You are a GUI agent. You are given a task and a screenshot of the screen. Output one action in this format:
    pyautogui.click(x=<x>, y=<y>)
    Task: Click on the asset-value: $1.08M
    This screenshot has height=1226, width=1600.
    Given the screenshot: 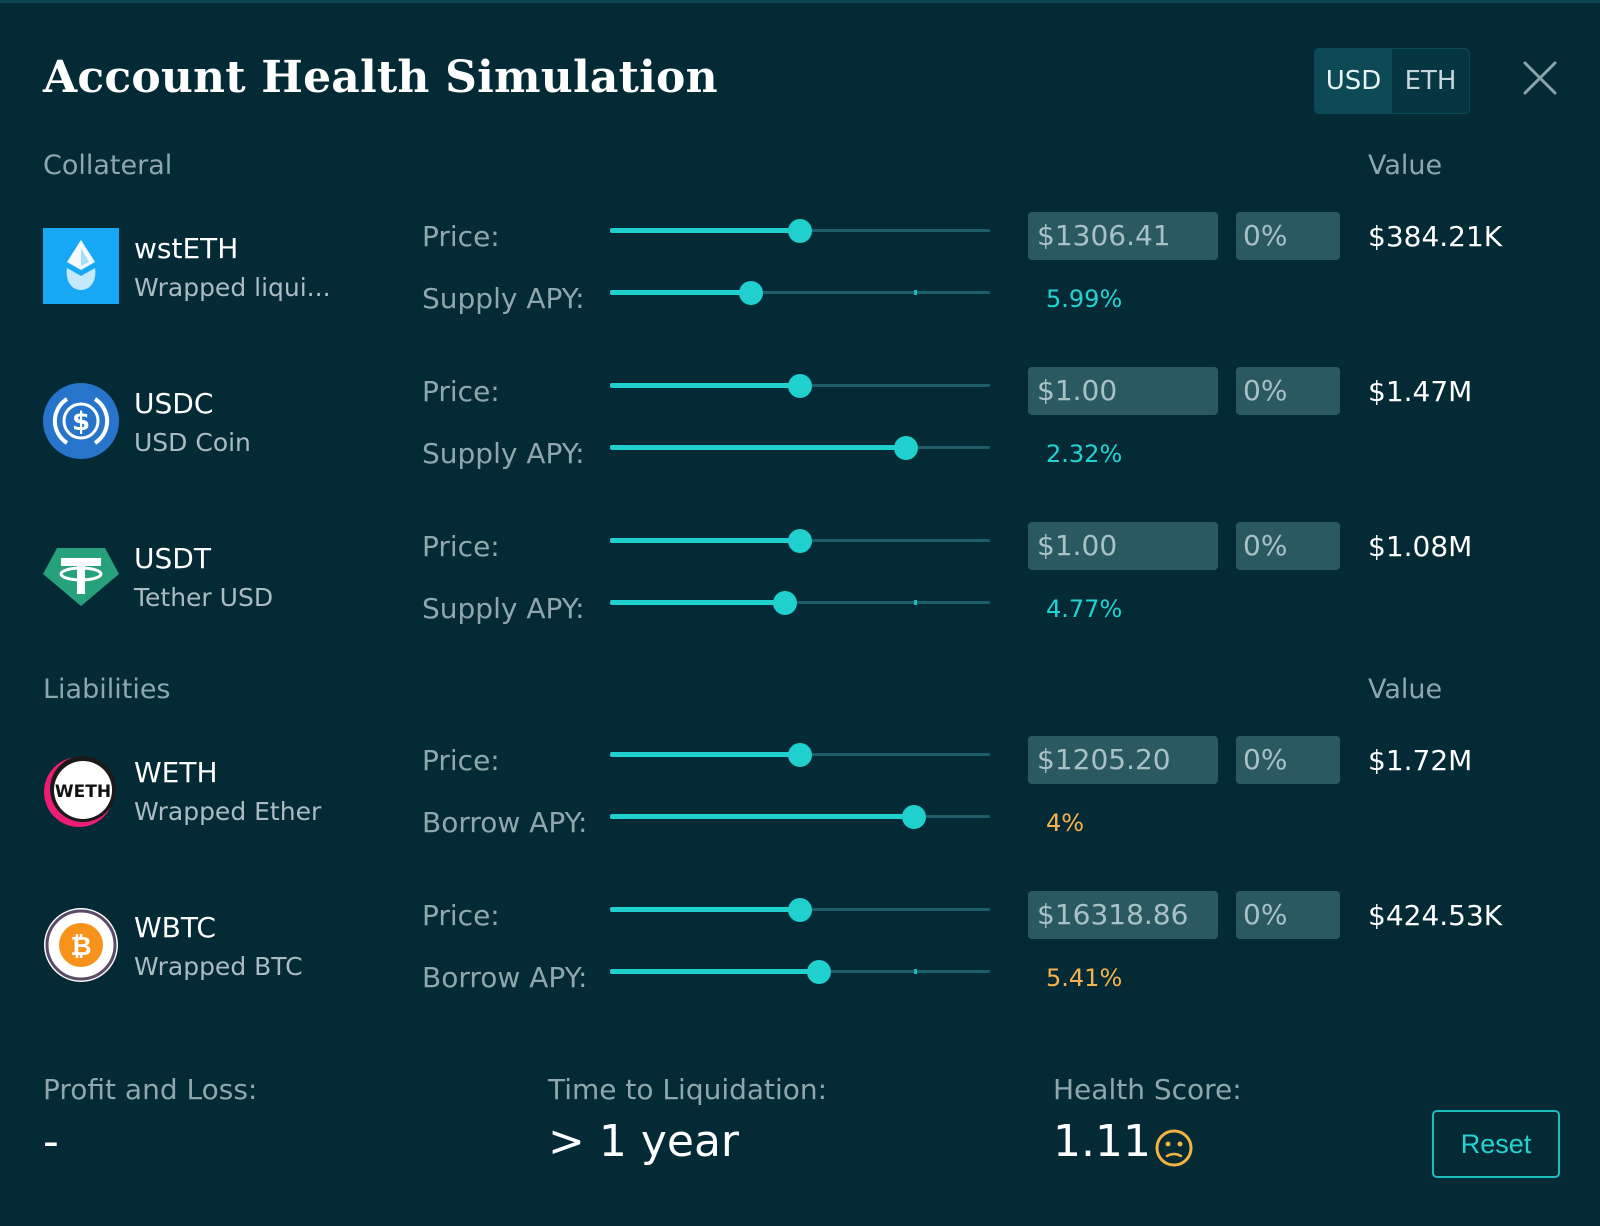 What is the action you would take?
    pyautogui.click(x=1420, y=546)
    